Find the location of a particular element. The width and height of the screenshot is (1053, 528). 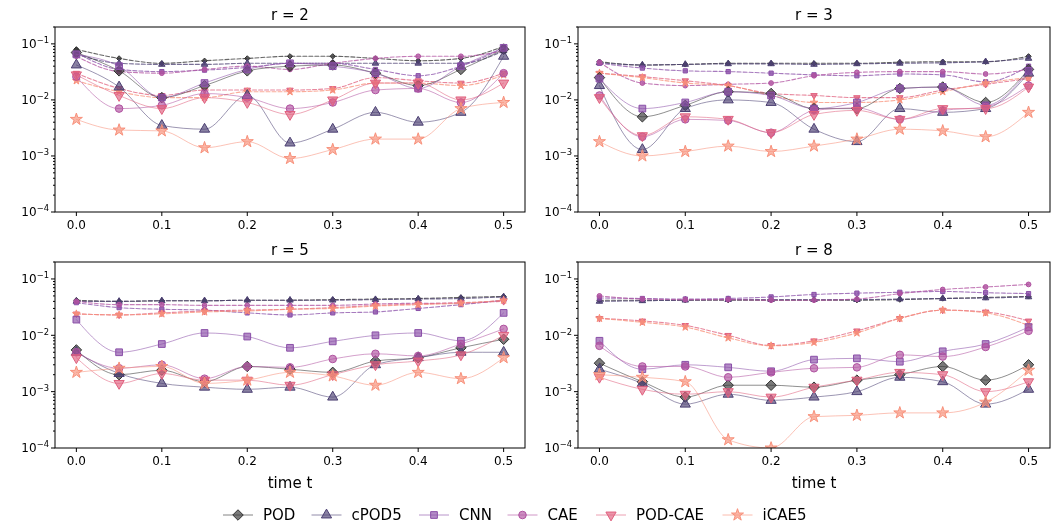

legend-label: CNN is located at coordinates (475, 515).